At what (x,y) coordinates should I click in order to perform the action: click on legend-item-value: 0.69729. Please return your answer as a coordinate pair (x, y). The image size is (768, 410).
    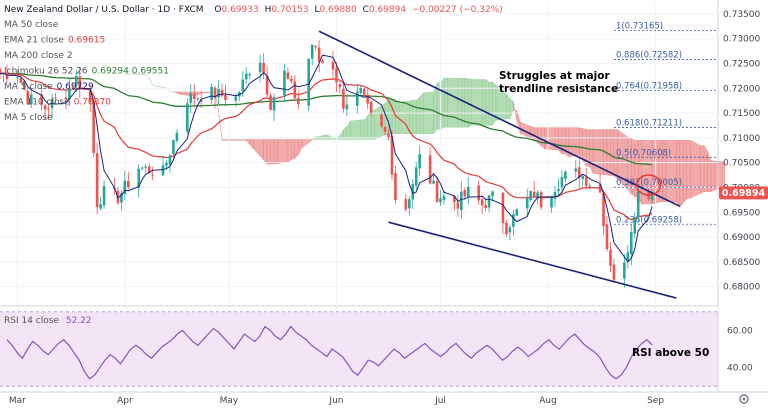
    Looking at the image, I should click on (75, 87).